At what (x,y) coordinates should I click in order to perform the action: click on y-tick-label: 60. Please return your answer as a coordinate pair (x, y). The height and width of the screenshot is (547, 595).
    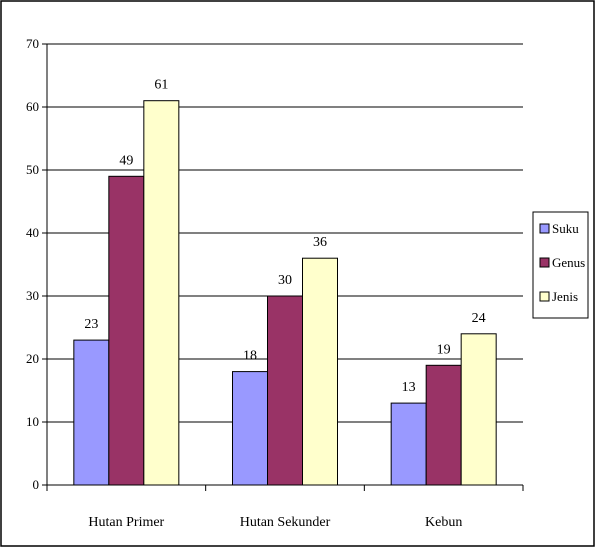
    Looking at the image, I should click on (32, 106).